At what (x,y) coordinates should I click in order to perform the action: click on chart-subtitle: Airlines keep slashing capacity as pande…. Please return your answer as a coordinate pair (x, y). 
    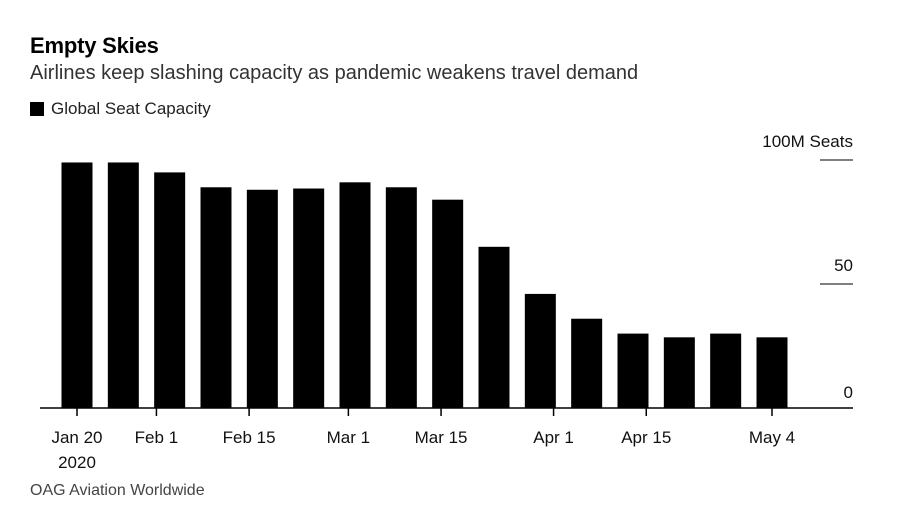
    Looking at the image, I should click on (334, 73).